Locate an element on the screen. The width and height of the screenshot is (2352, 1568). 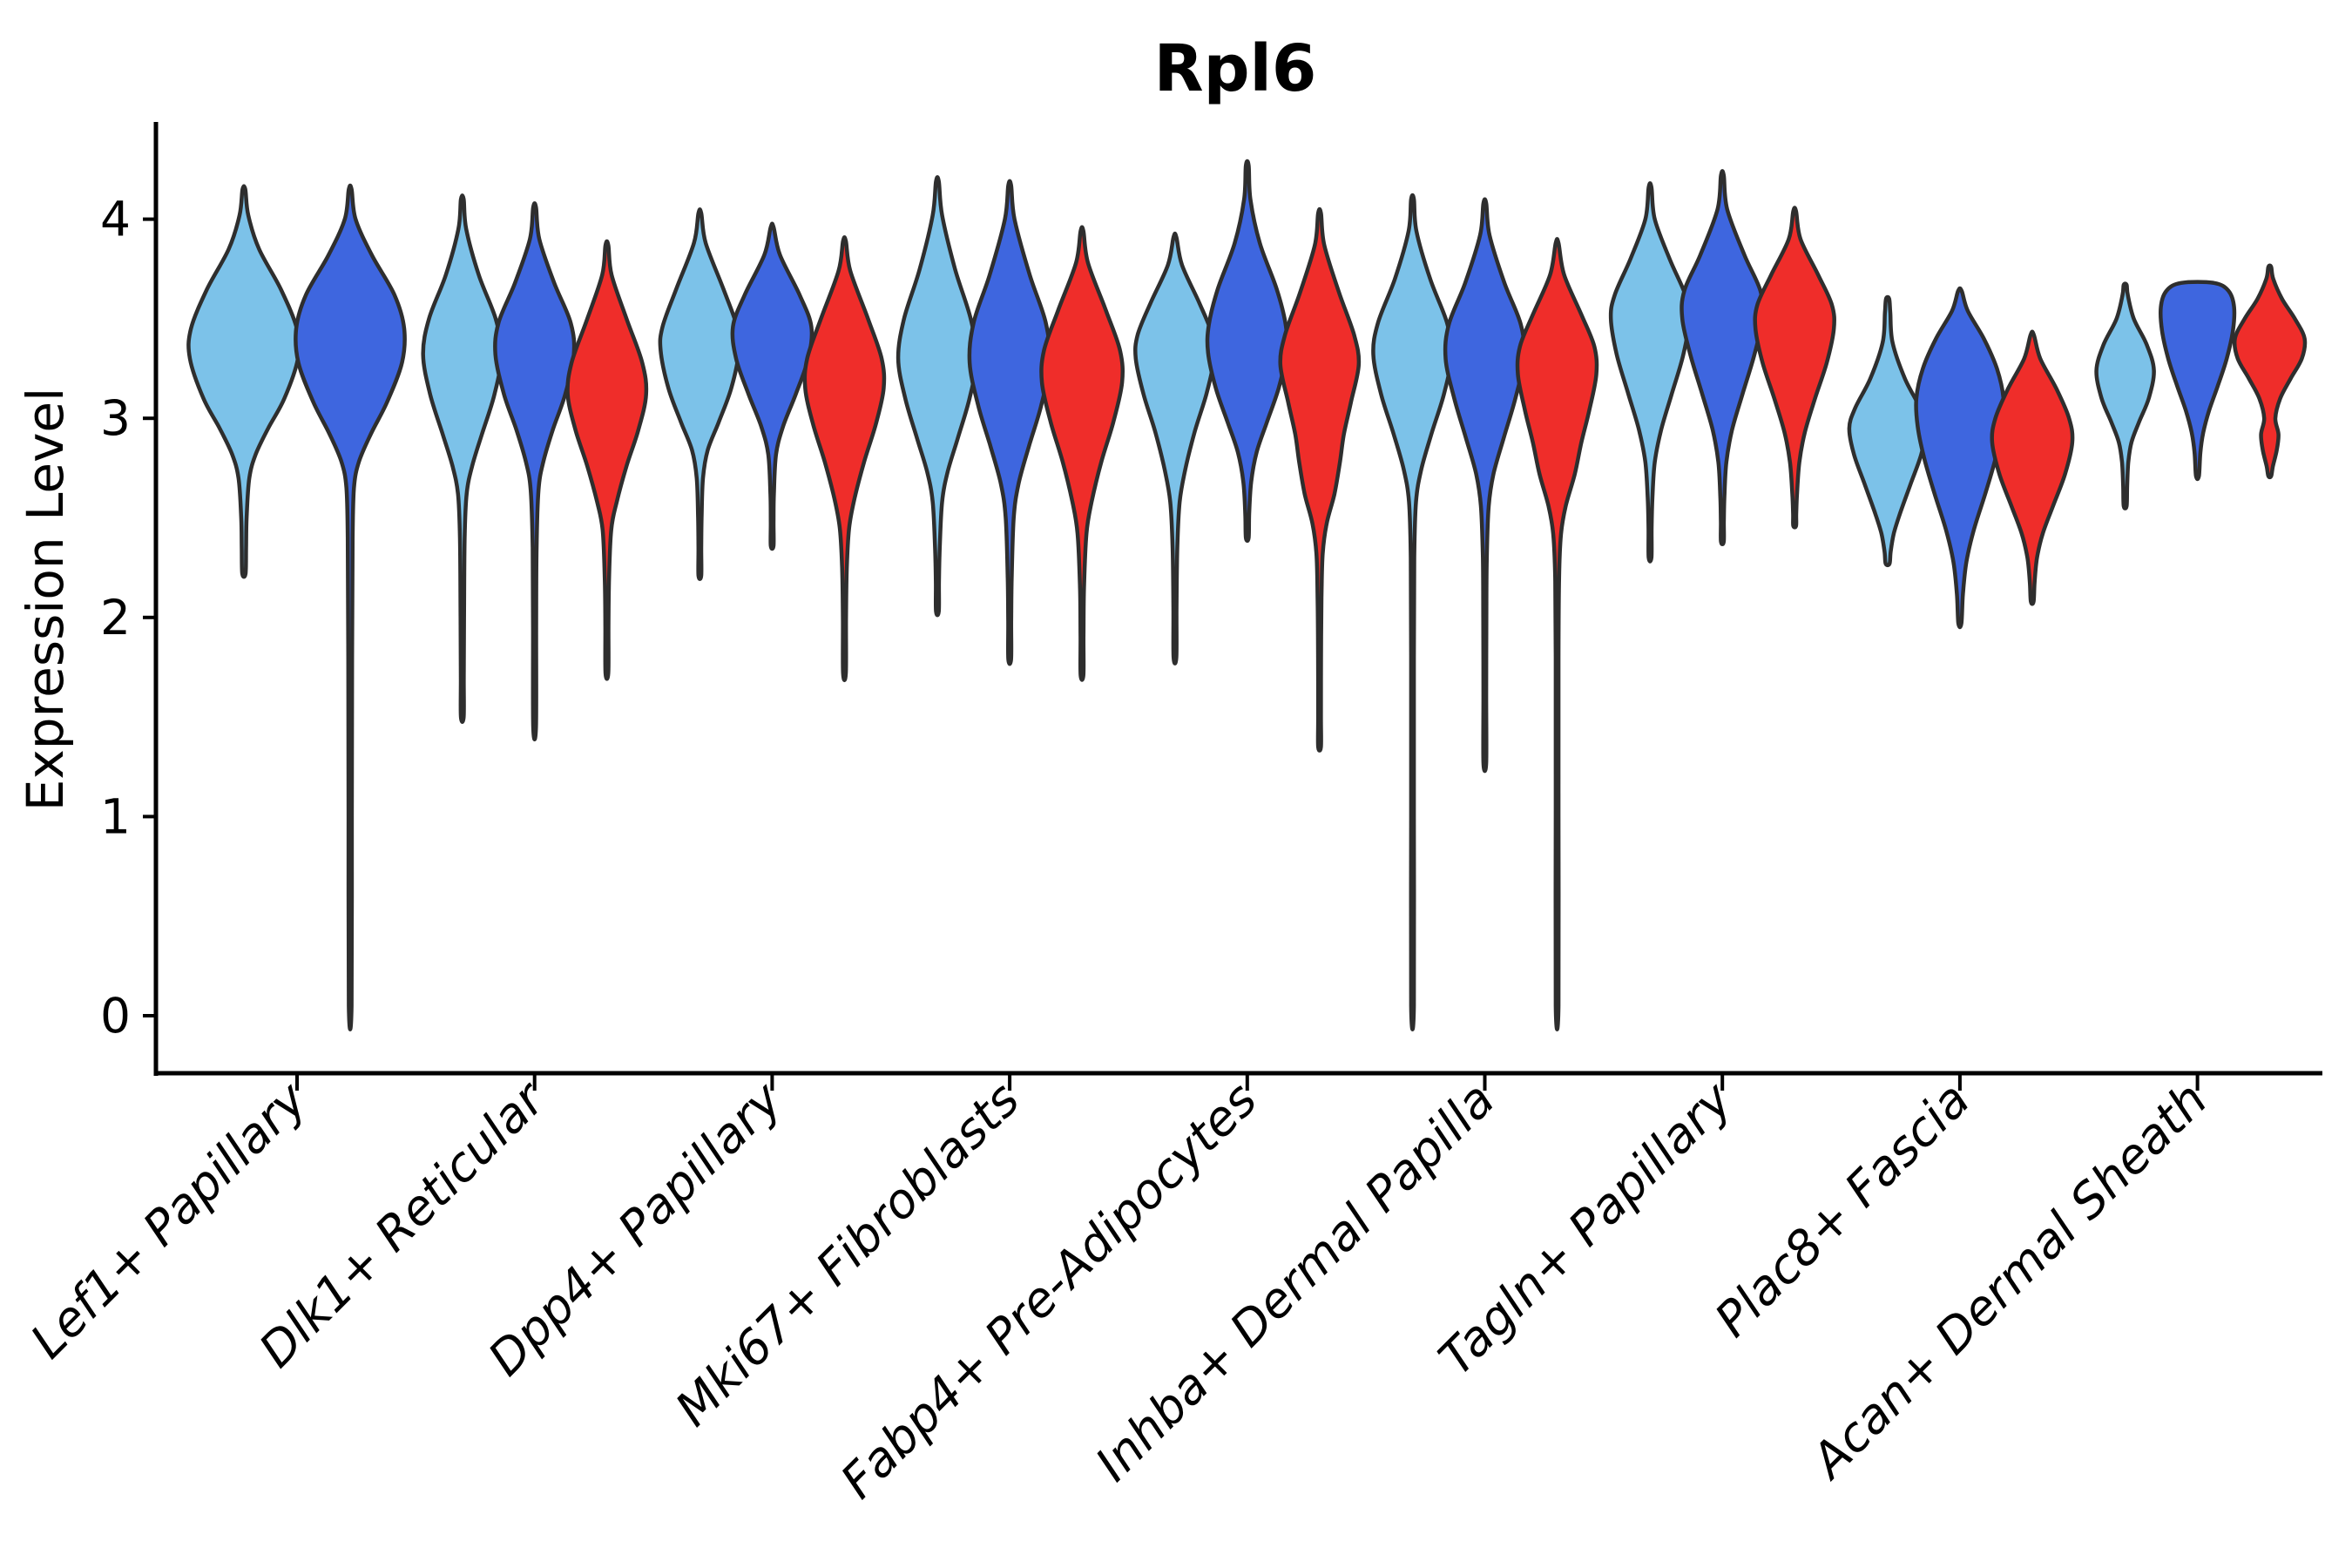
violin-dpp4-c2 is located at coordinates (772, 386).